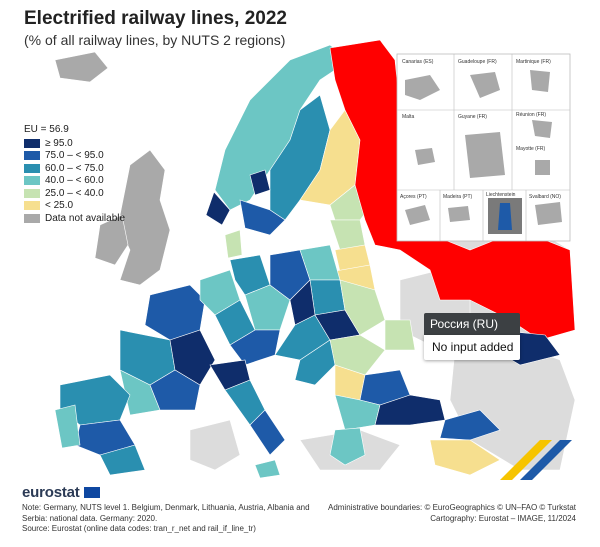 The width and height of the screenshot is (600, 547). Describe the element at coordinates (533, 62) in the screenshot. I see `inset-title: Martinique (FR)` at that location.